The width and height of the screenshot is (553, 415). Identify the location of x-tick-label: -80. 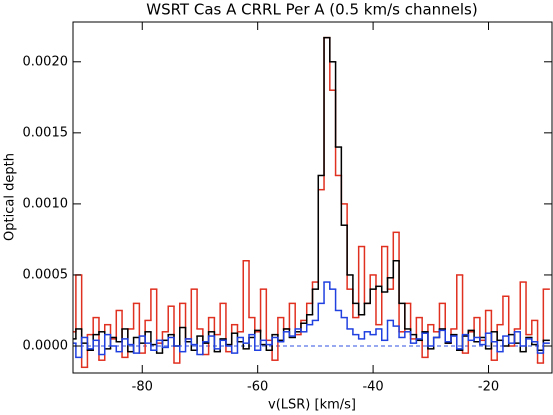
(142, 387).